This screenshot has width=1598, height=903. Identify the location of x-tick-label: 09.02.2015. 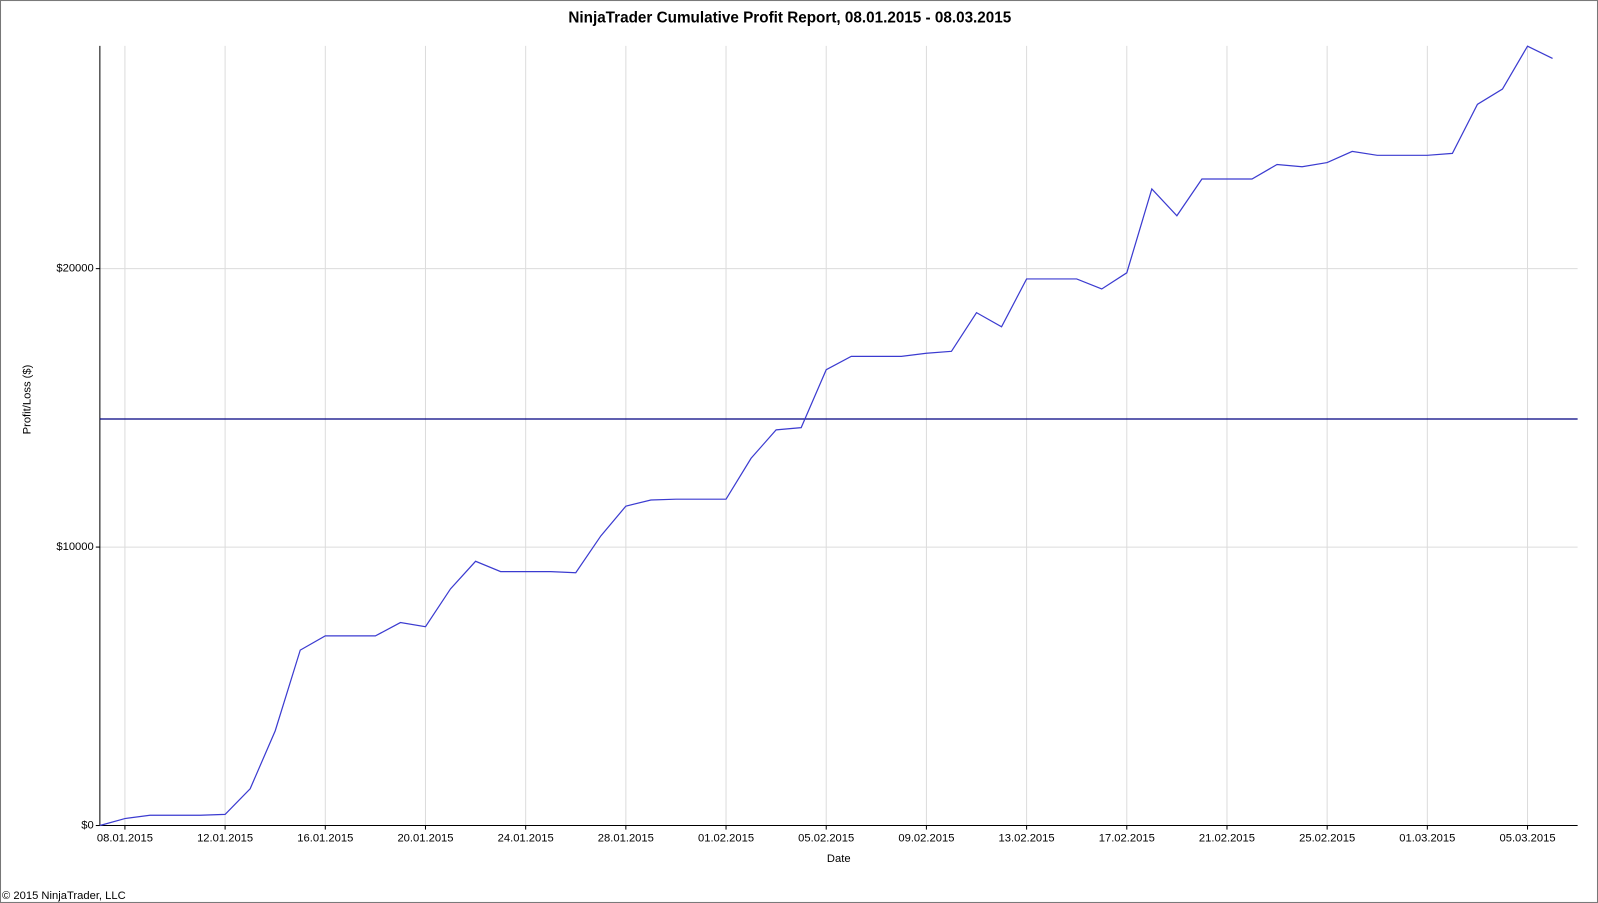
(926, 839).